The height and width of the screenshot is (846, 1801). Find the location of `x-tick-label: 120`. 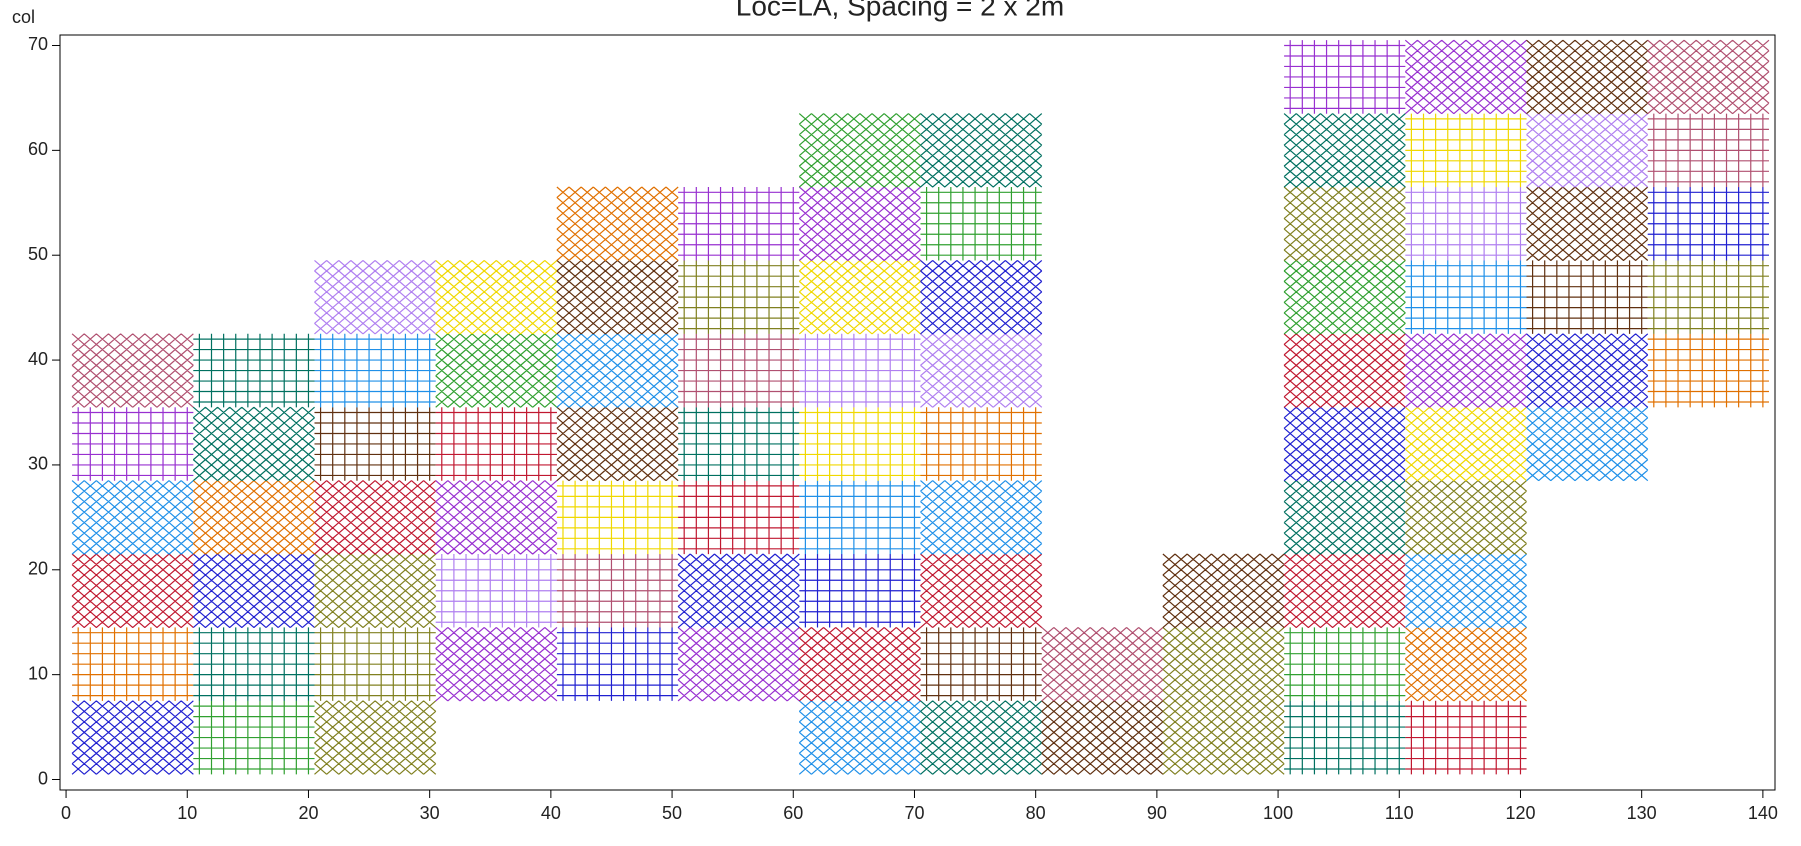

x-tick-label: 120 is located at coordinates (1520, 813).